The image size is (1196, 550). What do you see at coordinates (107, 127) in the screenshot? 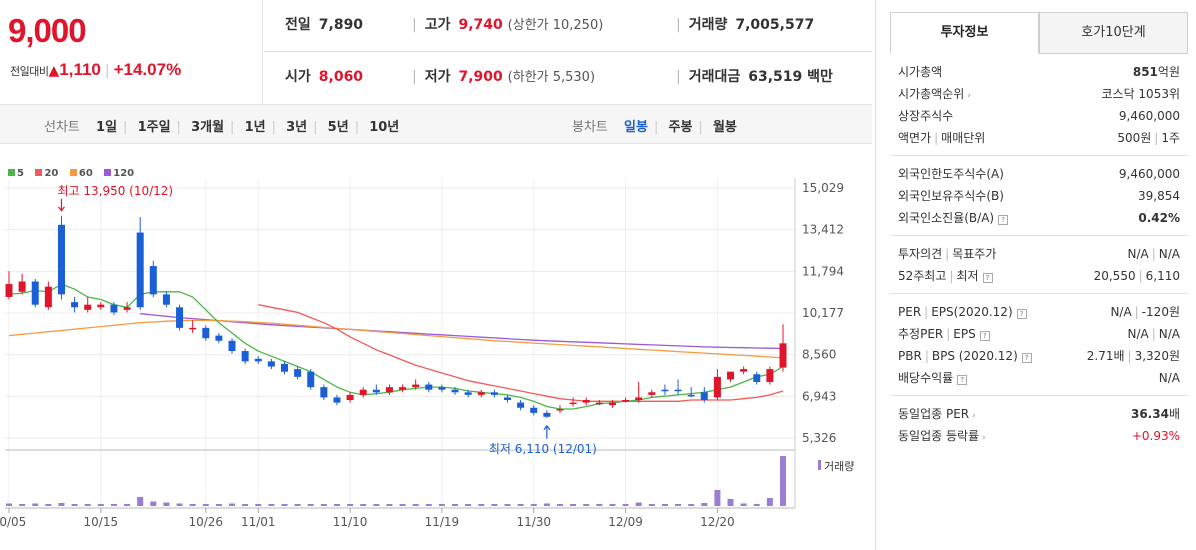
I see `period-1d: 1일` at bounding box center [107, 127].